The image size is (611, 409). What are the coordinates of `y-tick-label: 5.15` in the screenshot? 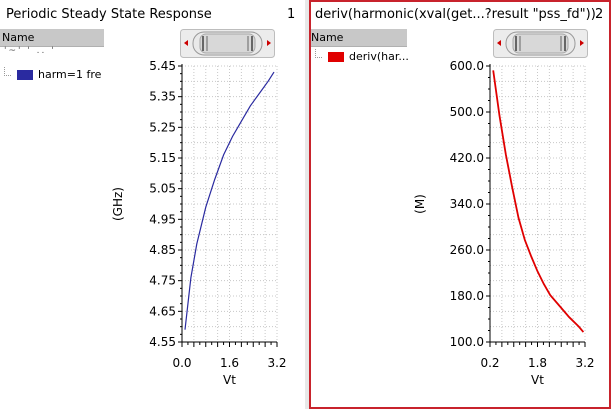 It's located at (162, 158).